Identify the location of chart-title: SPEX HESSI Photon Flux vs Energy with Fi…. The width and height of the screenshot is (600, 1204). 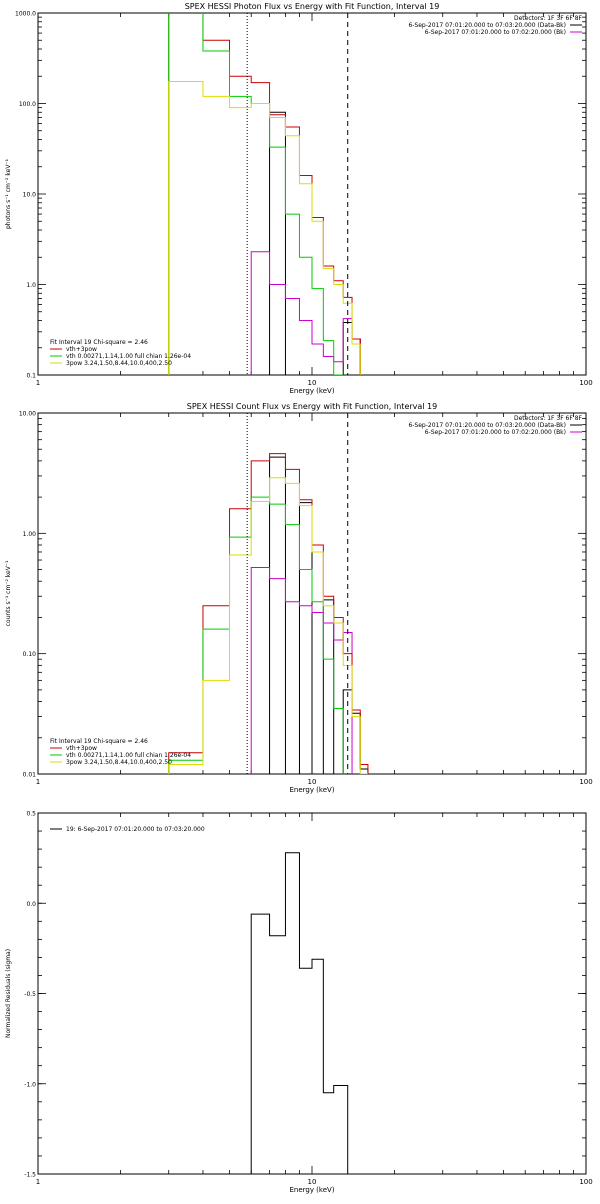
(312, 6).